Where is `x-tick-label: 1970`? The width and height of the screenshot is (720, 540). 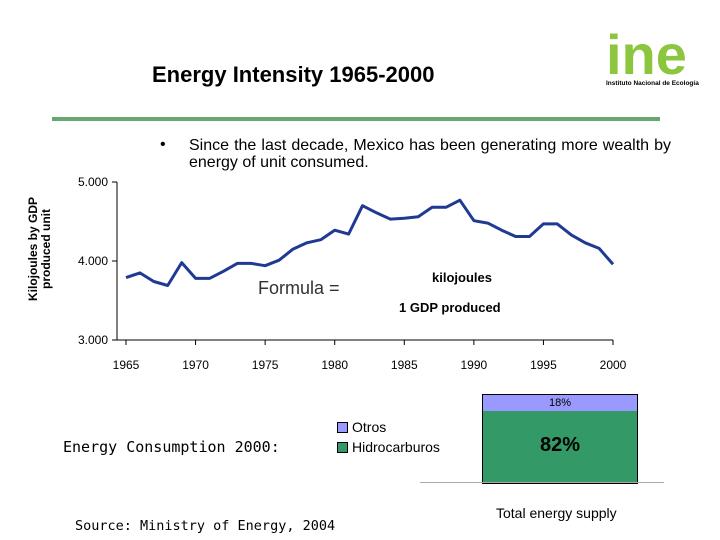
x-tick-label: 1970 is located at coordinates (195, 365).